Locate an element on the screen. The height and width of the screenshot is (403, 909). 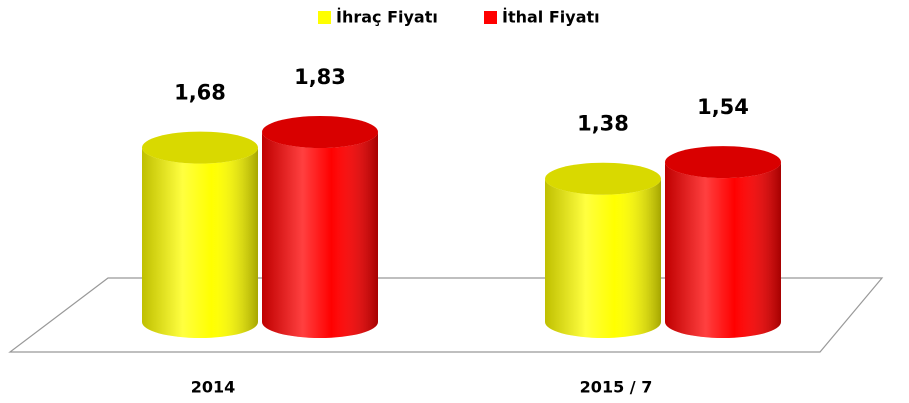
value-label: 1,38 is located at coordinates (603, 124).